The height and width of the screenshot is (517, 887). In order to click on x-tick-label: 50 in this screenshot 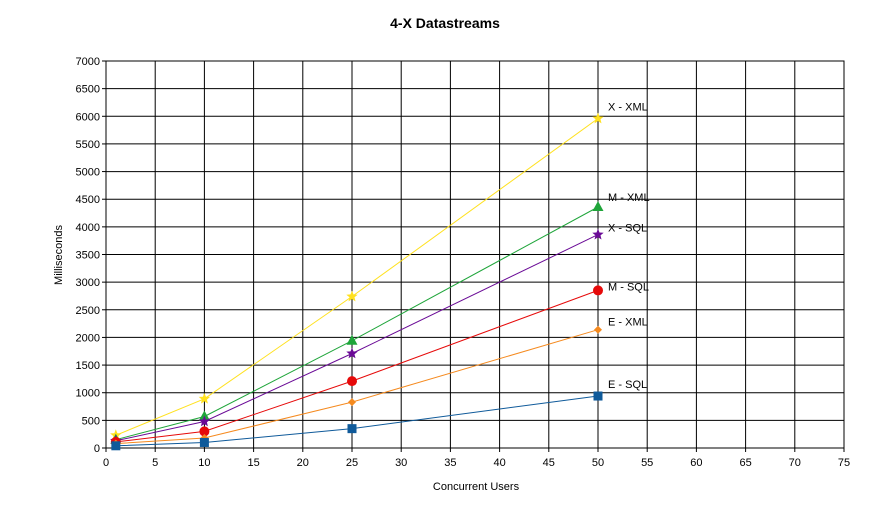, I will do `click(598, 463)`.